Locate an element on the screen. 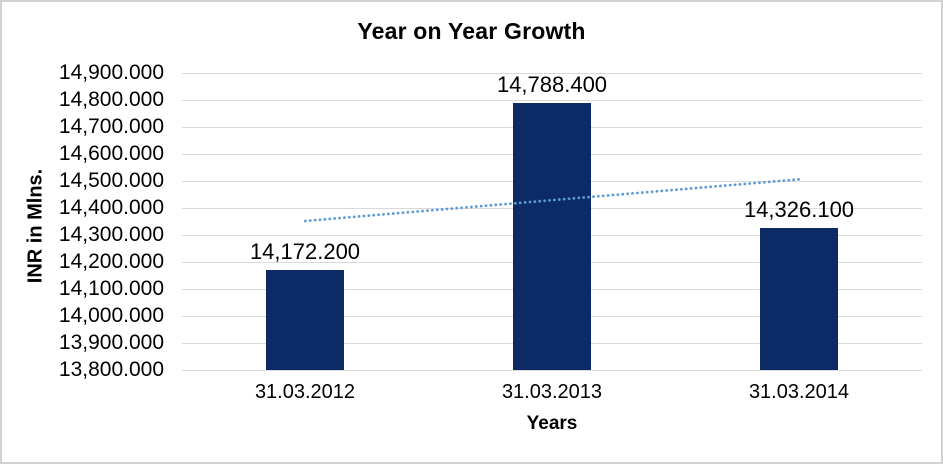  chart-title: Year on Year Growth is located at coordinates (471, 31).